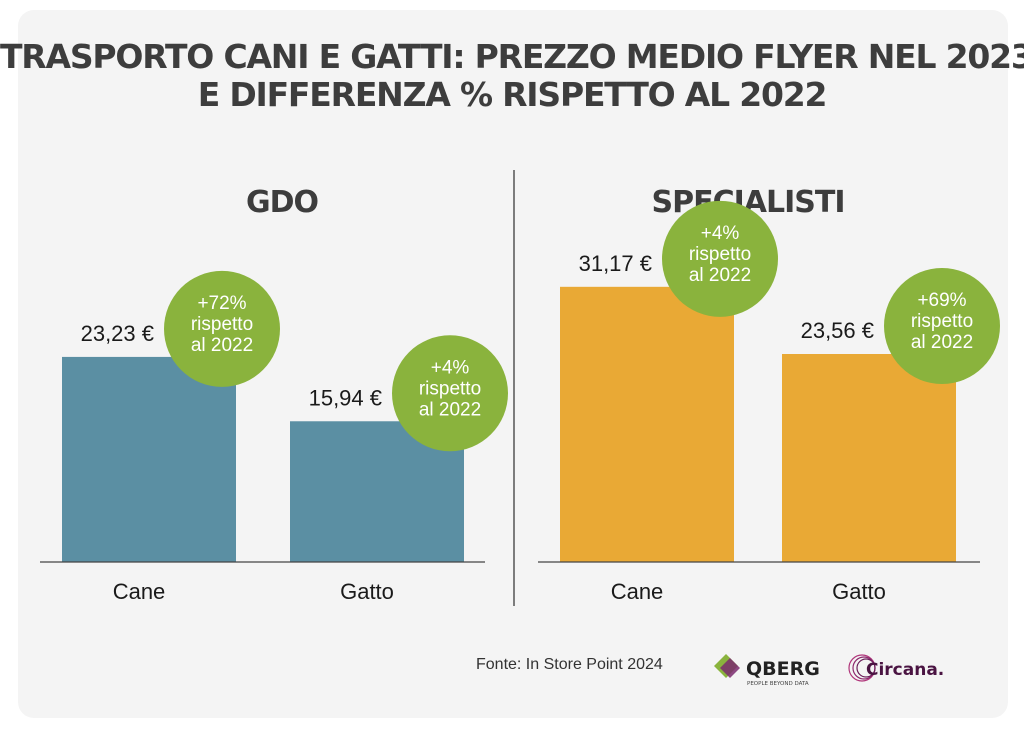  I want to click on qberg-logo: QBERG PEOPLE BEYOND DATA, so click(767, 670).